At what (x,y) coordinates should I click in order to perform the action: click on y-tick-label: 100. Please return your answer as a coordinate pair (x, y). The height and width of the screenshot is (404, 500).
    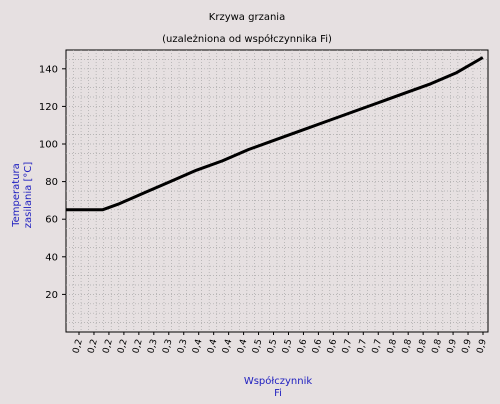
    Looking at the image, I should click on (48, 145).